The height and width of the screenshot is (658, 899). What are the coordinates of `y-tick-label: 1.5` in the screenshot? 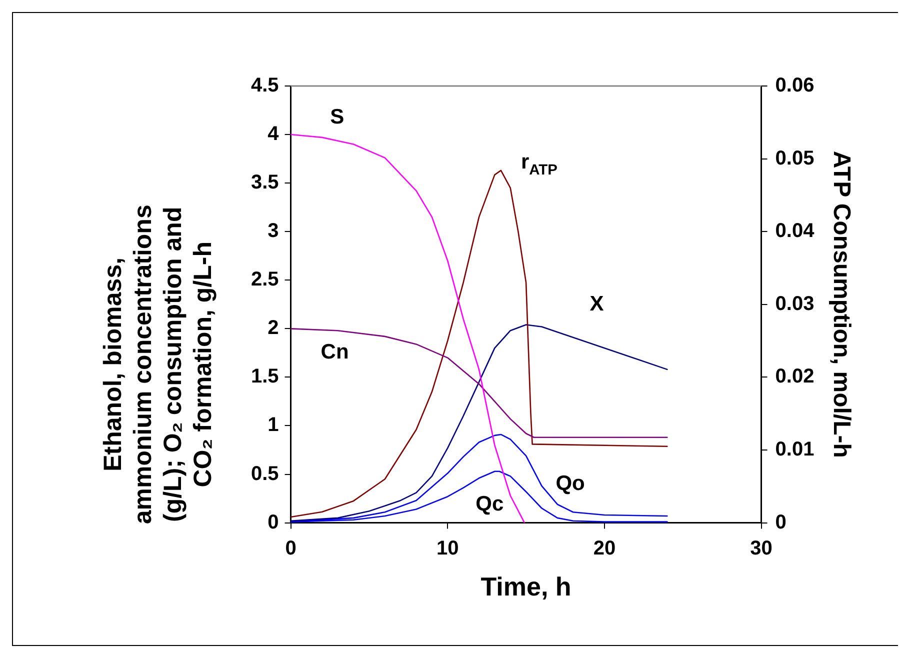 It's located at (264, 377).